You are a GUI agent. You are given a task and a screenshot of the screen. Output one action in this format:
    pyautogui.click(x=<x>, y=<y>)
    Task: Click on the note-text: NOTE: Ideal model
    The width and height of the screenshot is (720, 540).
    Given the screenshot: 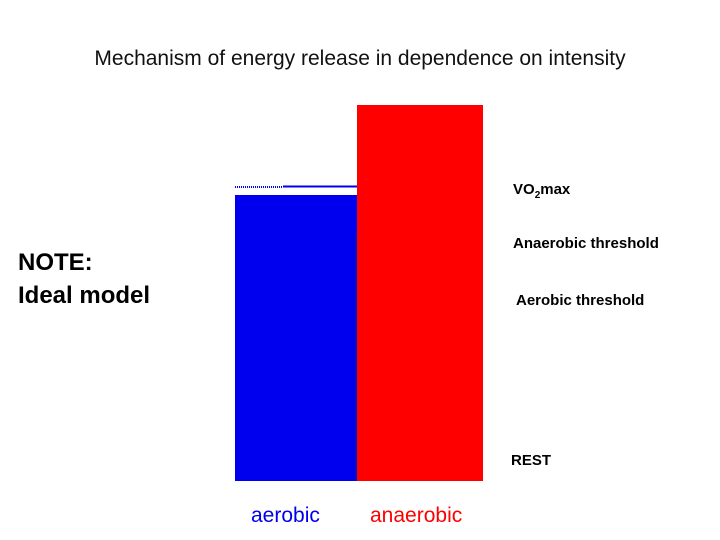 What is the action you would take?
    pyautogui.click(x=84, y=279)
    